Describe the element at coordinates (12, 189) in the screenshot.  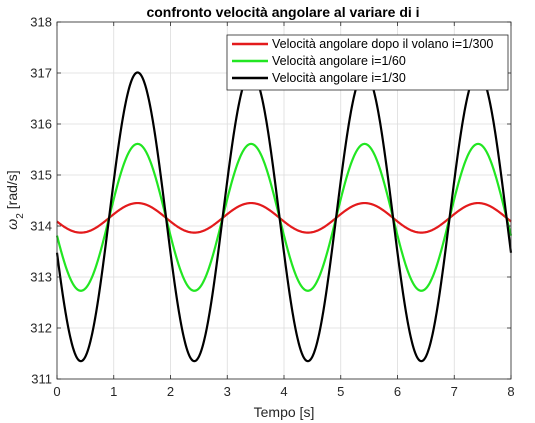
I see `y-axis-unit: [rad/s]` at that location.